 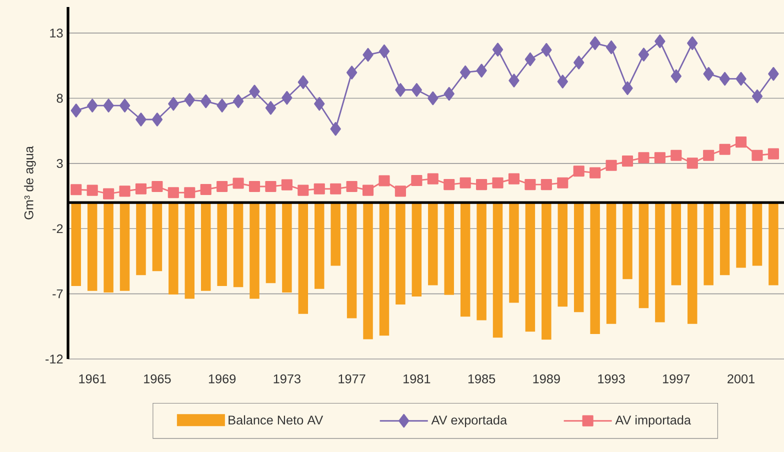 What do you see at coordinates (482, 379) in the screenshot?
I see `x-tick-label: 1985` at bounding box center [482, 379].